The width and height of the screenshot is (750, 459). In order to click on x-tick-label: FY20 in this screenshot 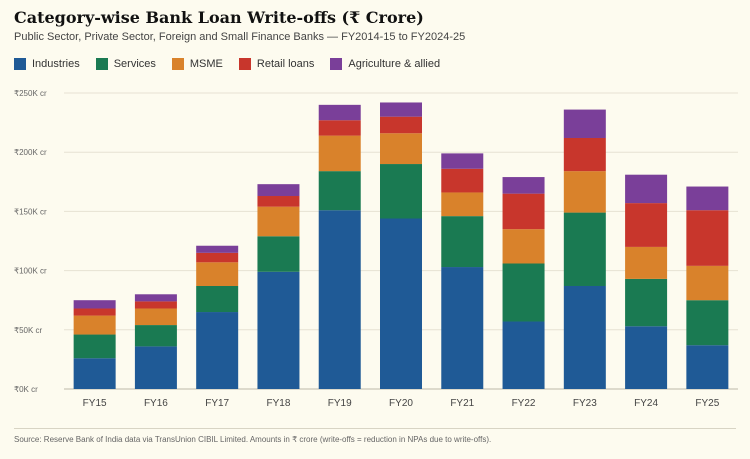, I will do `click(401, 403)`.